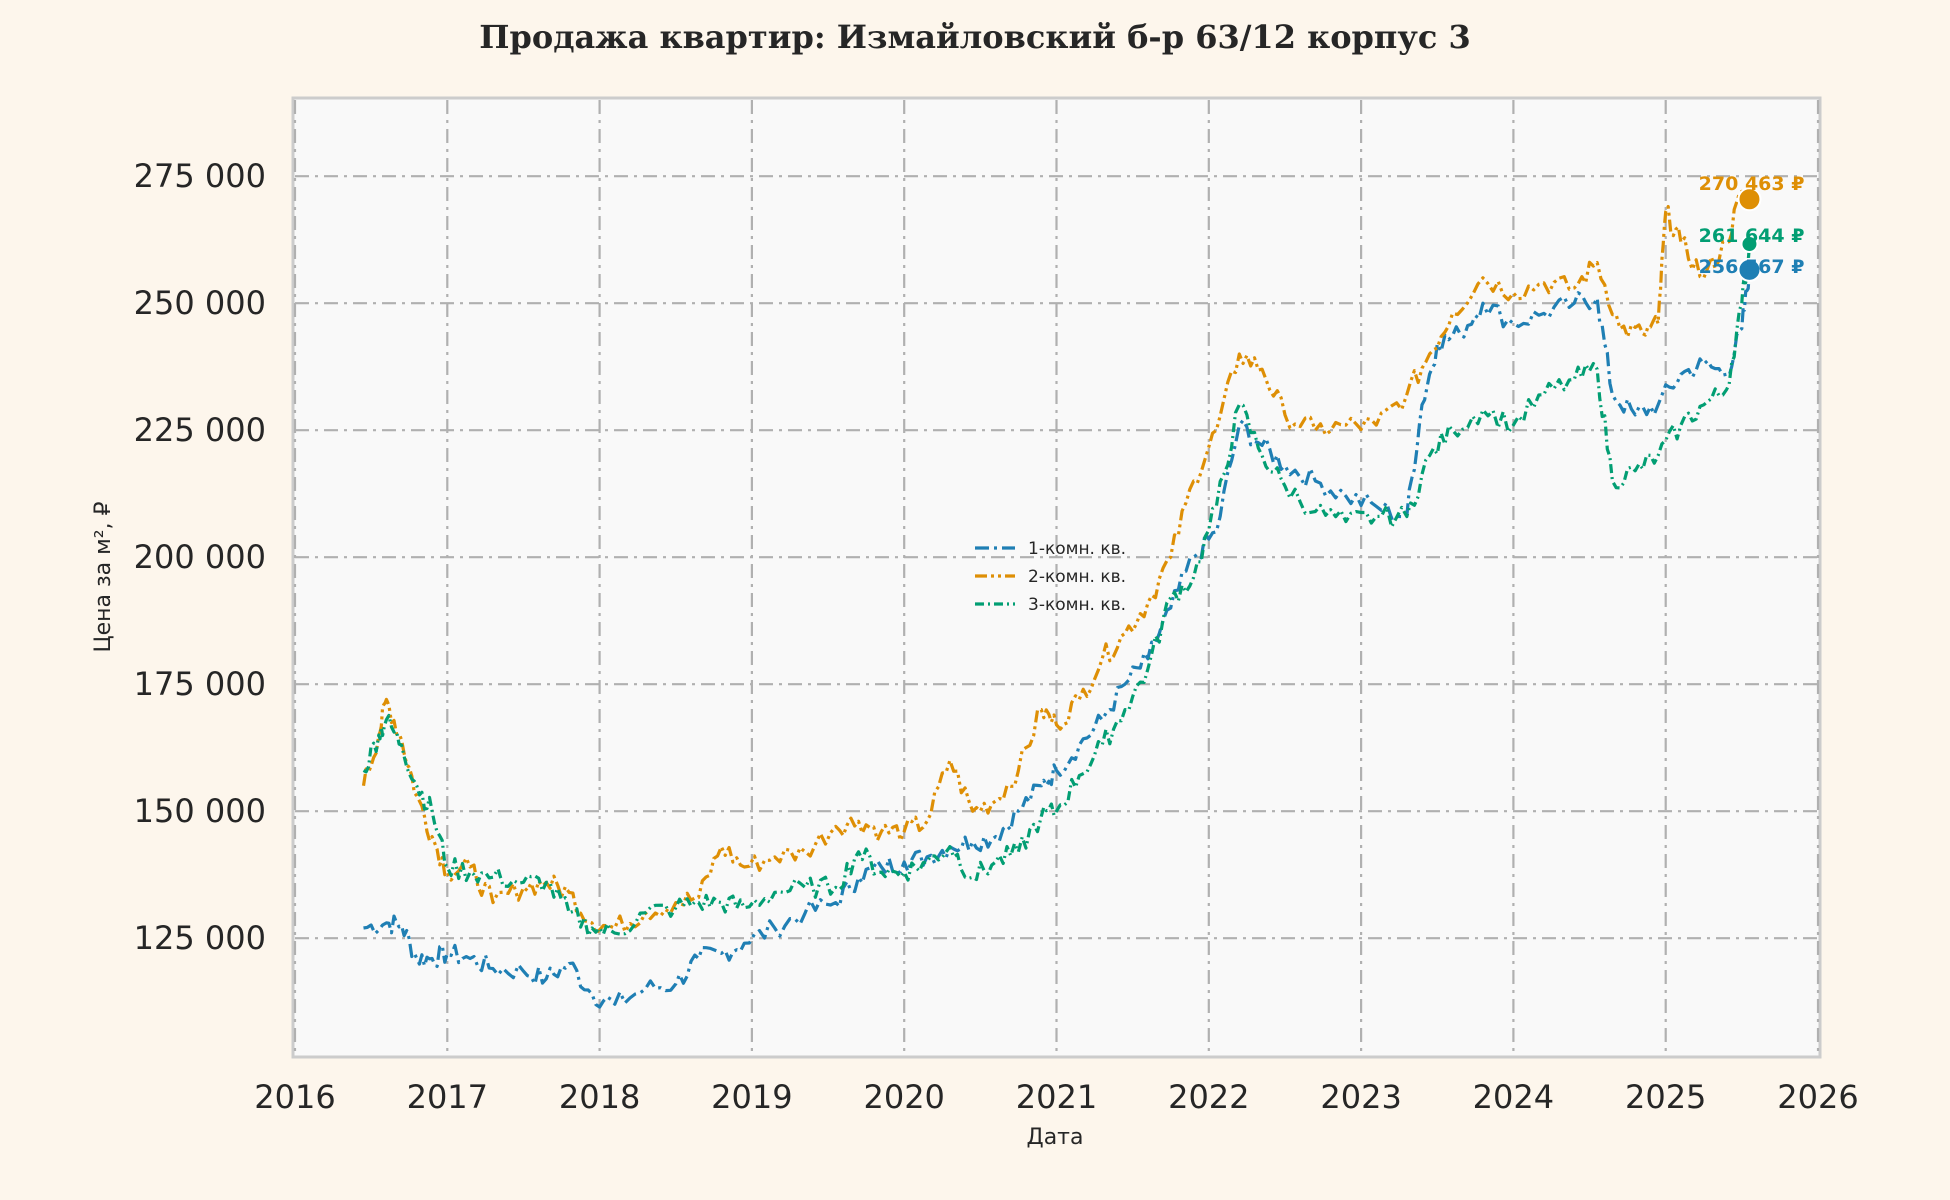  I want to click on x-tick-label: 2022, so click(1208, 1097).